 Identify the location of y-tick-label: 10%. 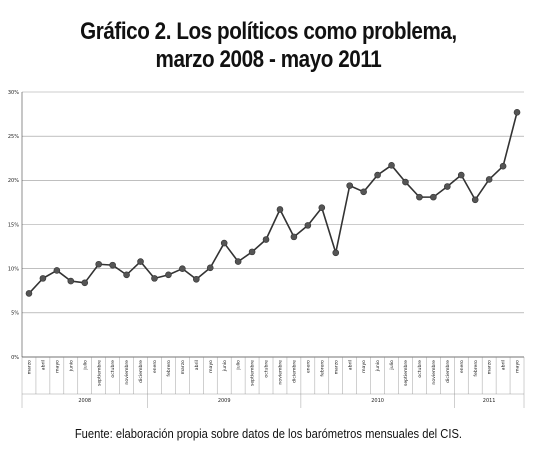
(13, 269).